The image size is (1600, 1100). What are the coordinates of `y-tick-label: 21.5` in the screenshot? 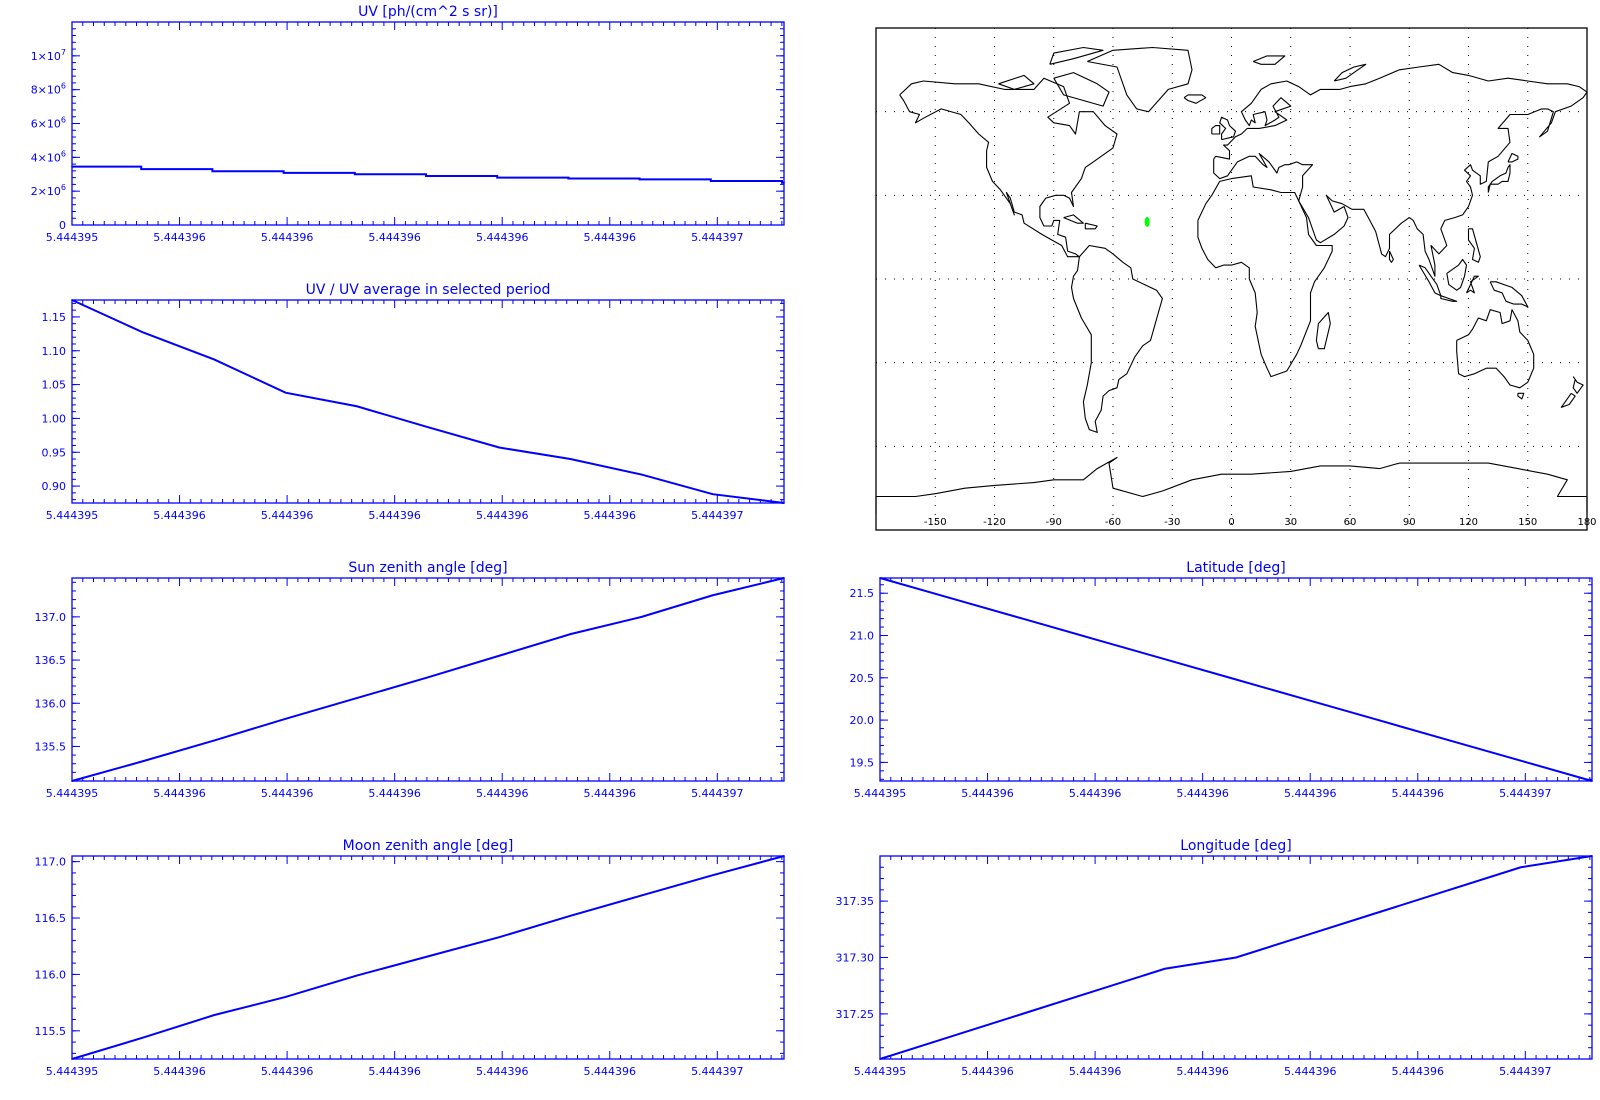 It's located at (862, 593).